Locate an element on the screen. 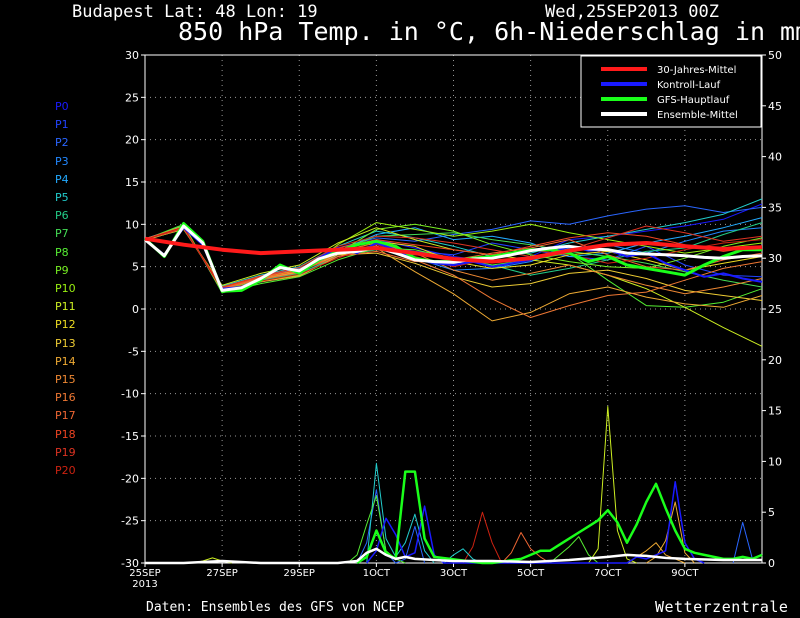 Image resolution: width=800 pixels, height=618 pixels. precip-ensemble-mean-line is located at coordinates (453, 556).